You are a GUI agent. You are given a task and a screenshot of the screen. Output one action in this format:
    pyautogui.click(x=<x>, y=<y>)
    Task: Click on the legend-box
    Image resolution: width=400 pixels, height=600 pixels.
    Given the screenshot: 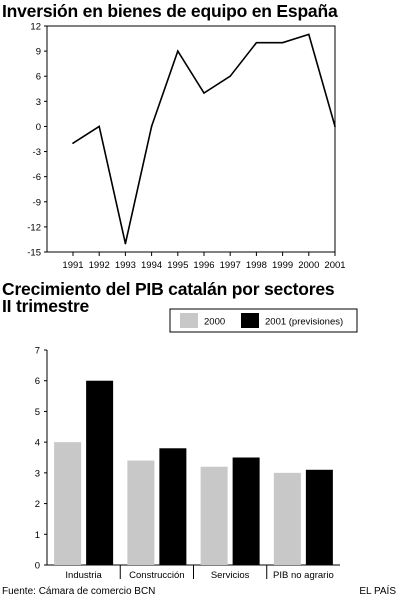 What is the action you would take?
    pyautogui.click(x=263, y=320)
    